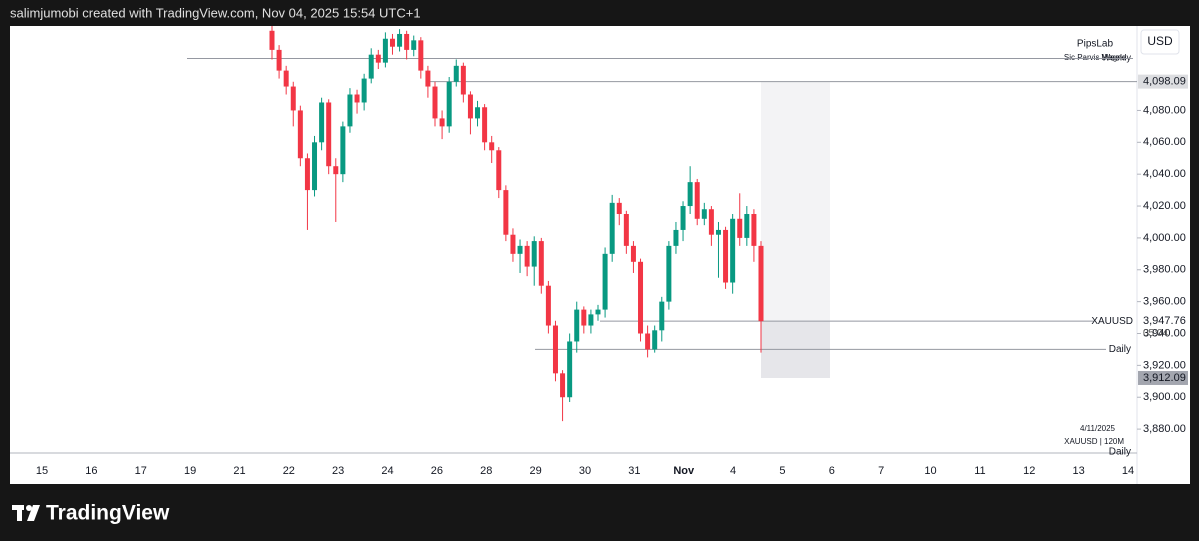  I want to click on currency-button, so click(1160, 42).